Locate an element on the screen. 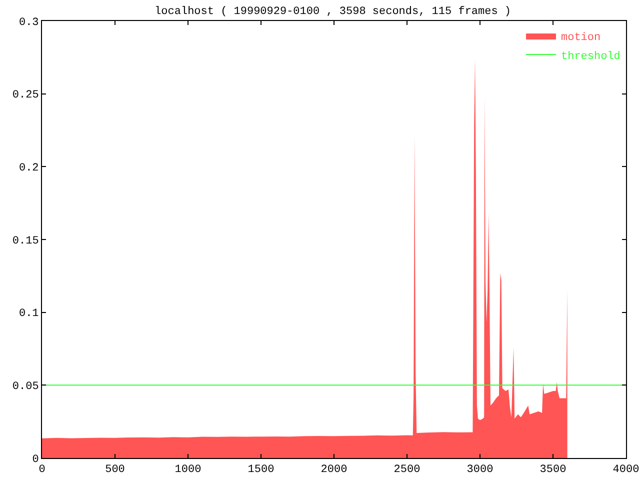 The image size is (640, 480). y-tick-label: 0.25 is located at coordinates (25, 96).